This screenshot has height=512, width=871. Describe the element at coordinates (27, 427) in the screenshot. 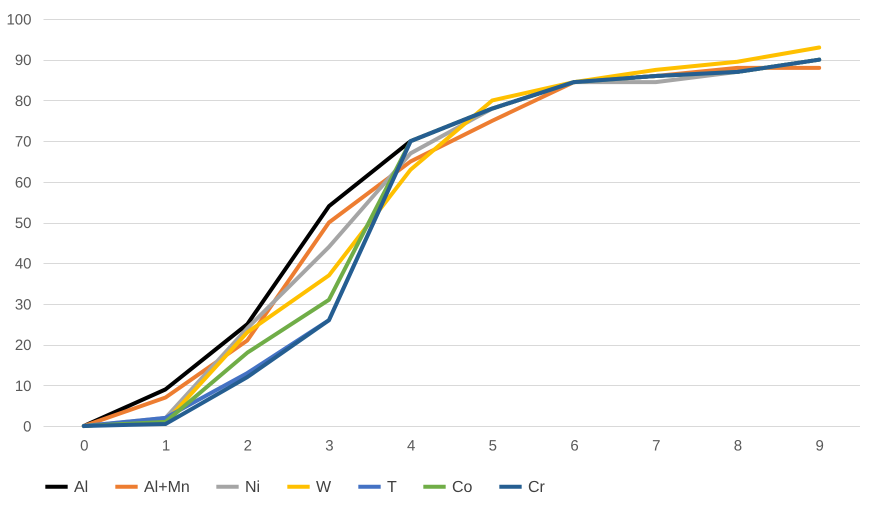

I see `y-tick-label: 0` at that location.